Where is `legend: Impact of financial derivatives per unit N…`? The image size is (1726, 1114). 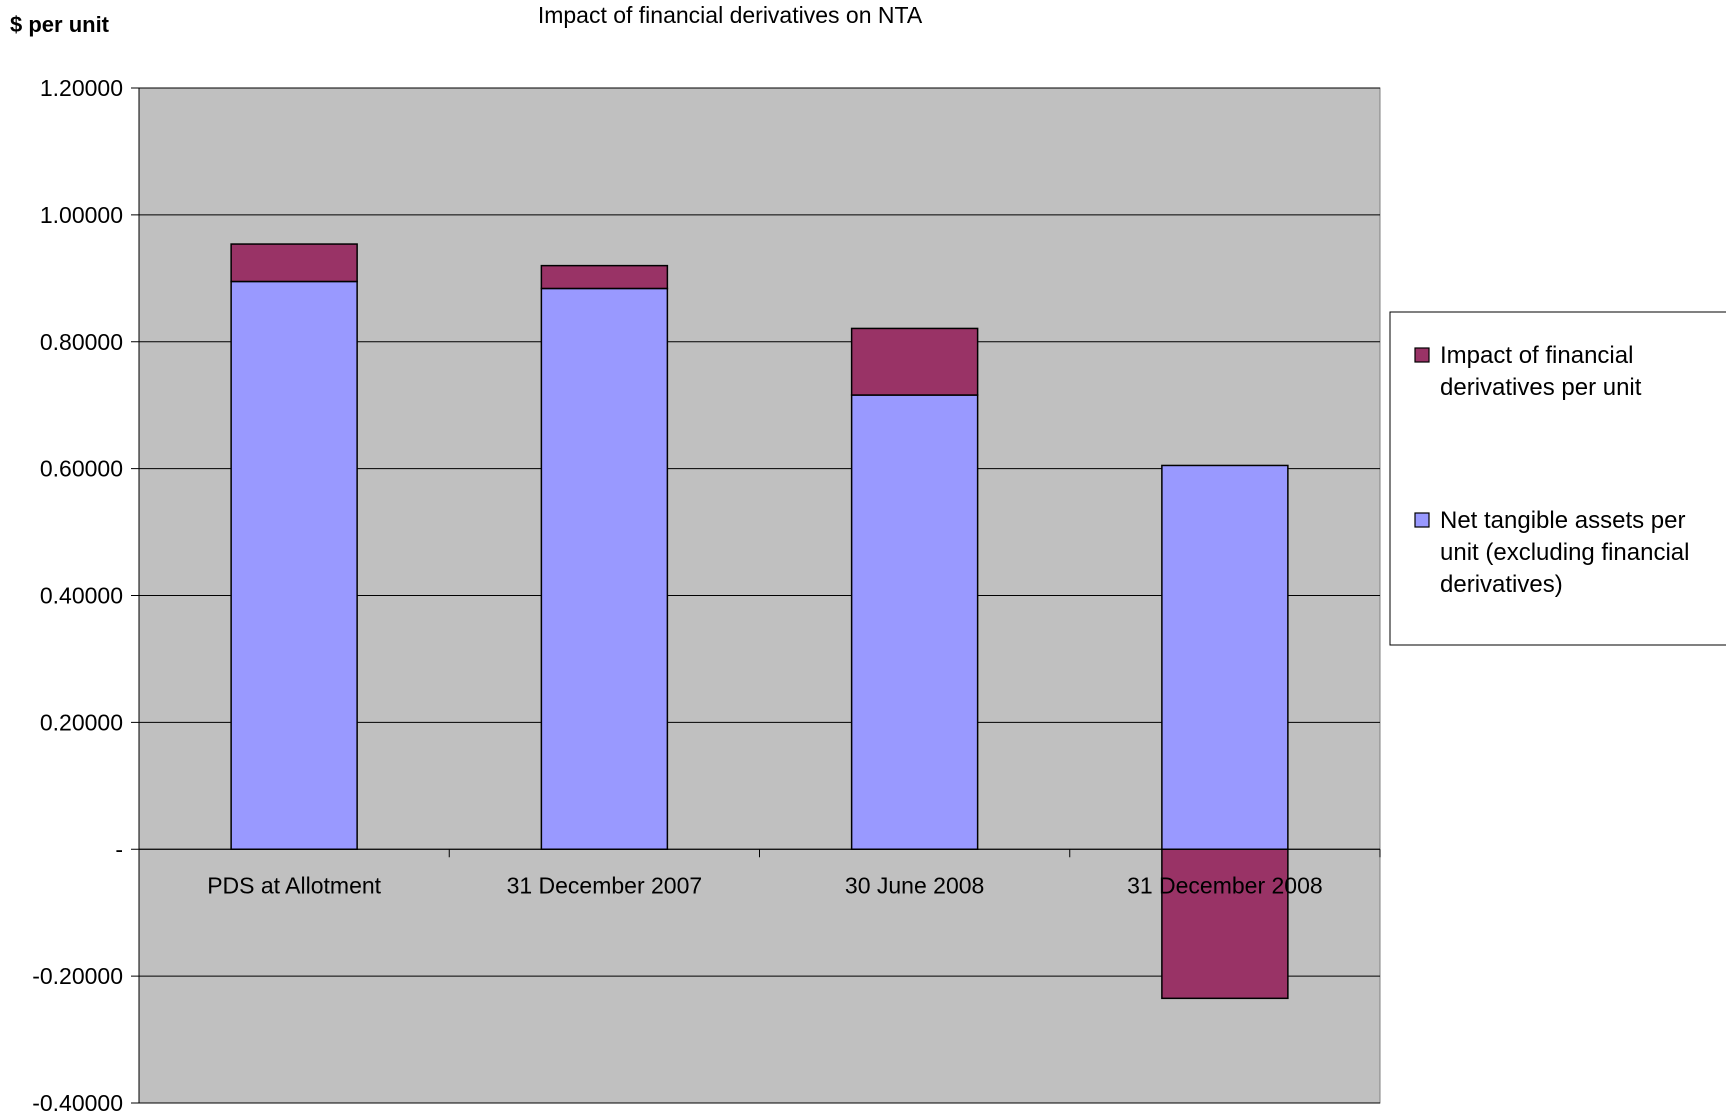
legend: Impact of financial derivatives per unit N… is located at coordinates (1557, 478).